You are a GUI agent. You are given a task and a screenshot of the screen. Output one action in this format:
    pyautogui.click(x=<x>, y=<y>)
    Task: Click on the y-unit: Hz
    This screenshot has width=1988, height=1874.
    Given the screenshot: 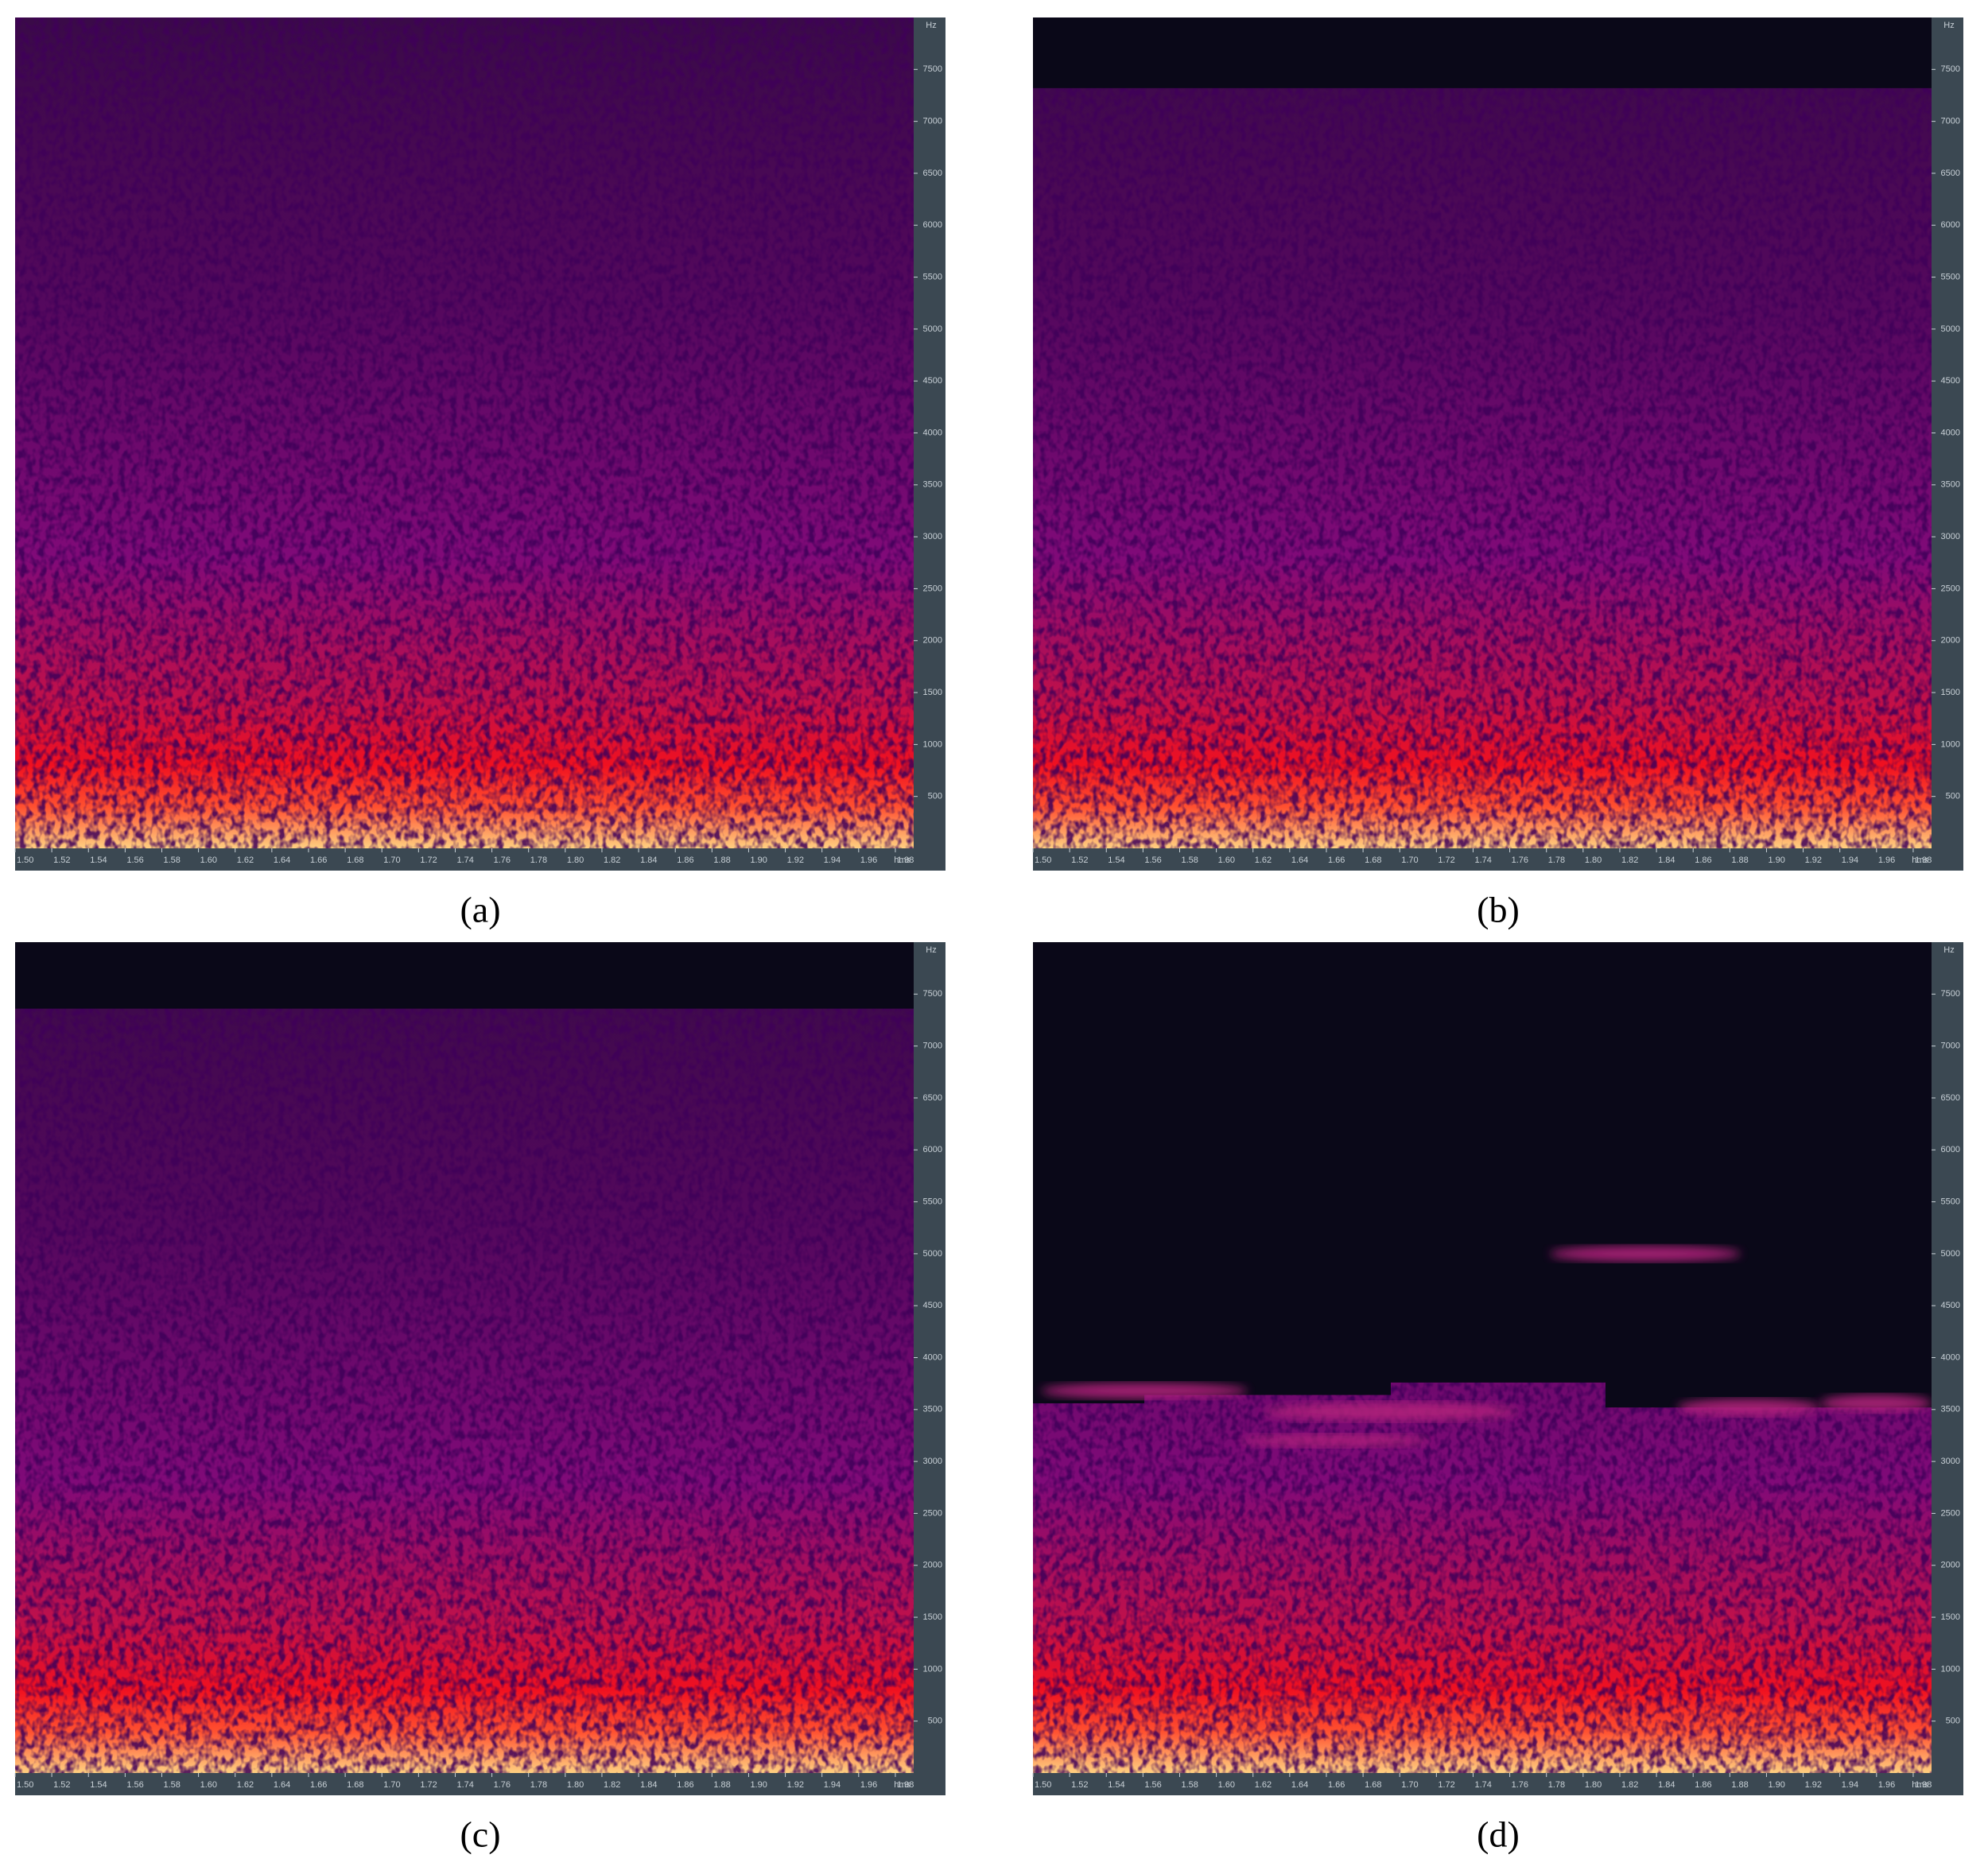 What is the action you would take?
    pyautogui.click(x=1948, y=25)
    